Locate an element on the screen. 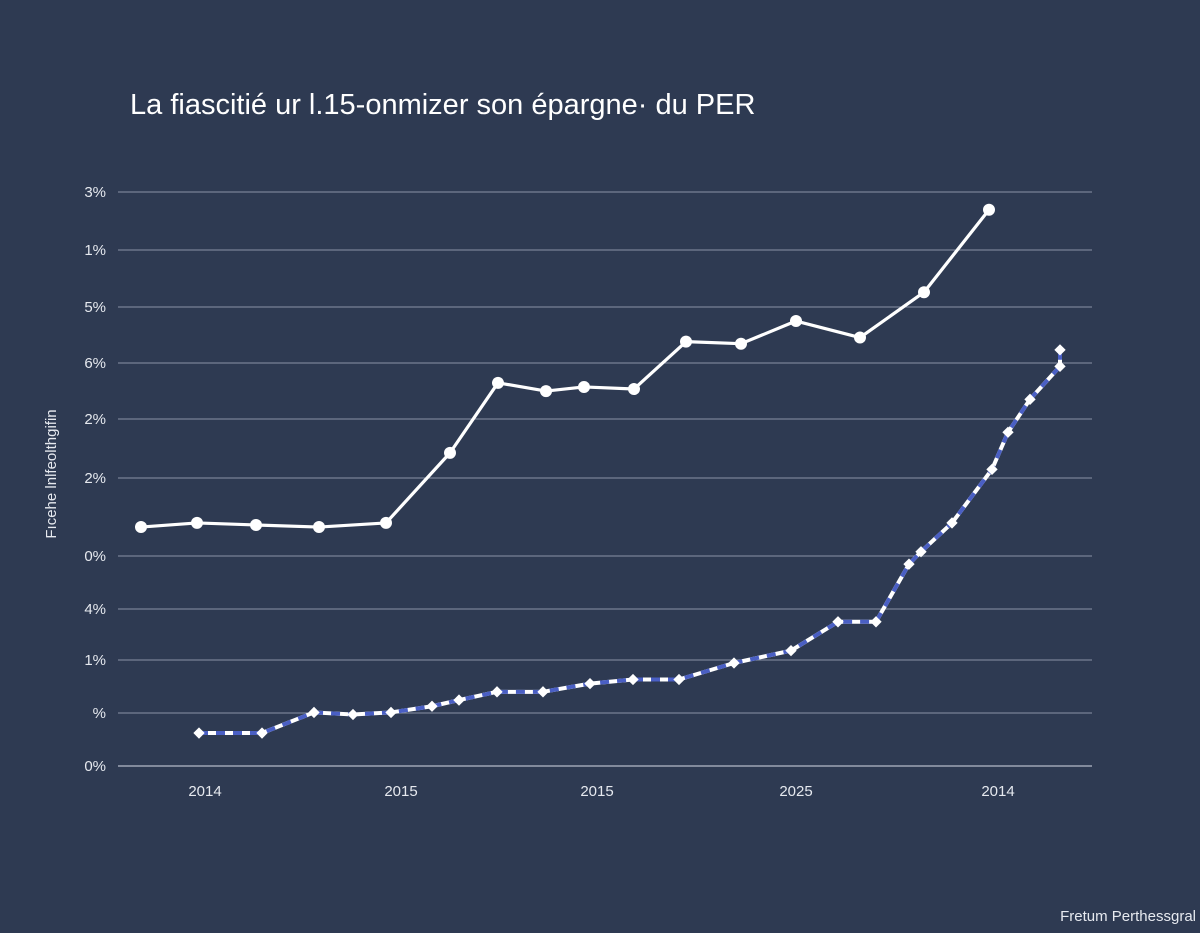  source-credit: Fretum Perthessgral is located at coordinates (1128, 916).